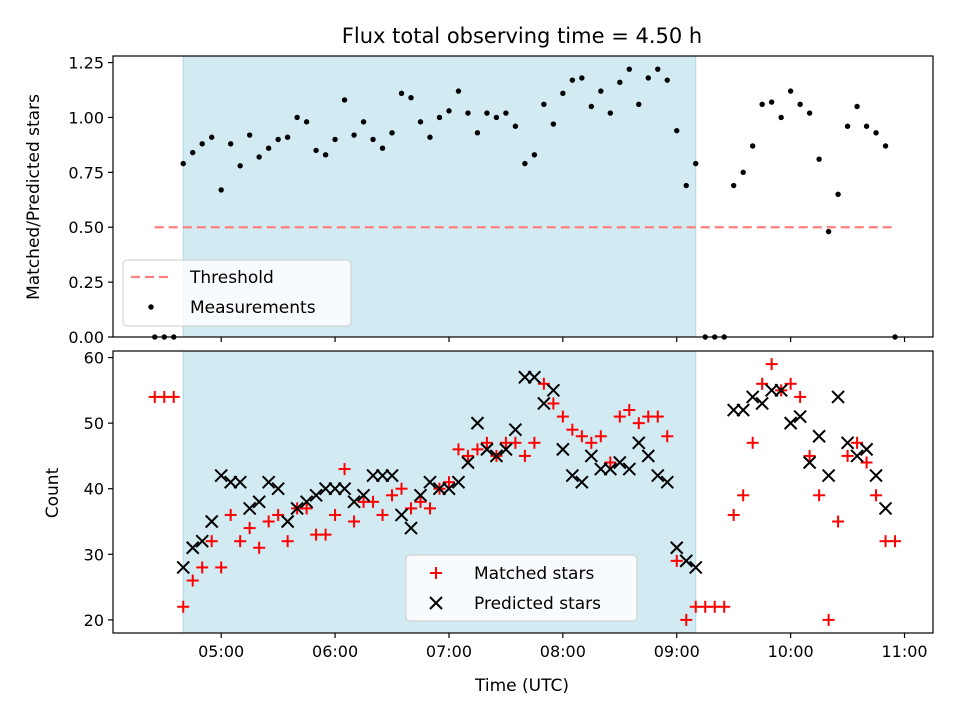 This screenshot has height=720, width=960. I want to click on x-tick-label: 06:00, so click(335, 651).